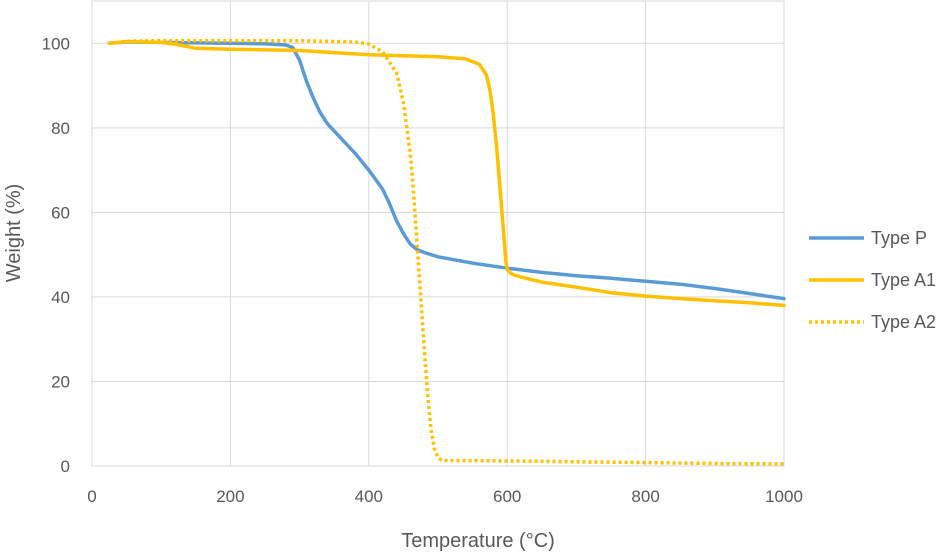 This screenshot has width=950, height=553. I want to click on x-tick-label: 1000, so click(784, 496).